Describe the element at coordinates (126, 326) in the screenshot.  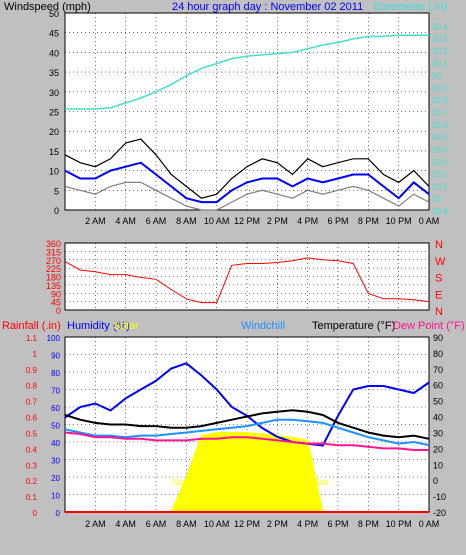
I see `solar-axis-title: Solar` at that location.